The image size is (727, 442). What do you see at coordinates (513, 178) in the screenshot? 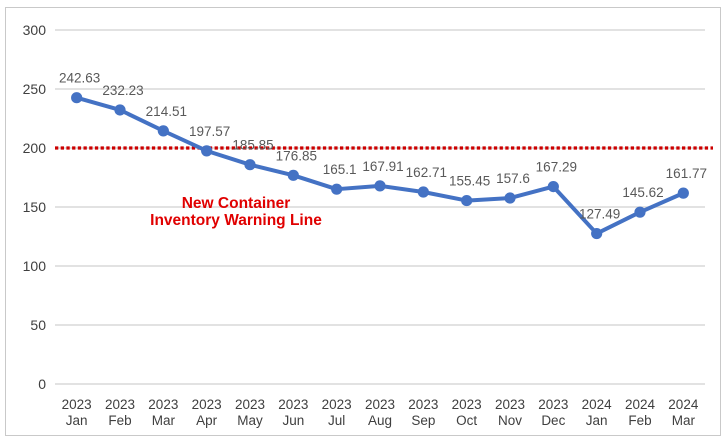
I see `data-point-label: 157.6` at bounding box center [513, 178].